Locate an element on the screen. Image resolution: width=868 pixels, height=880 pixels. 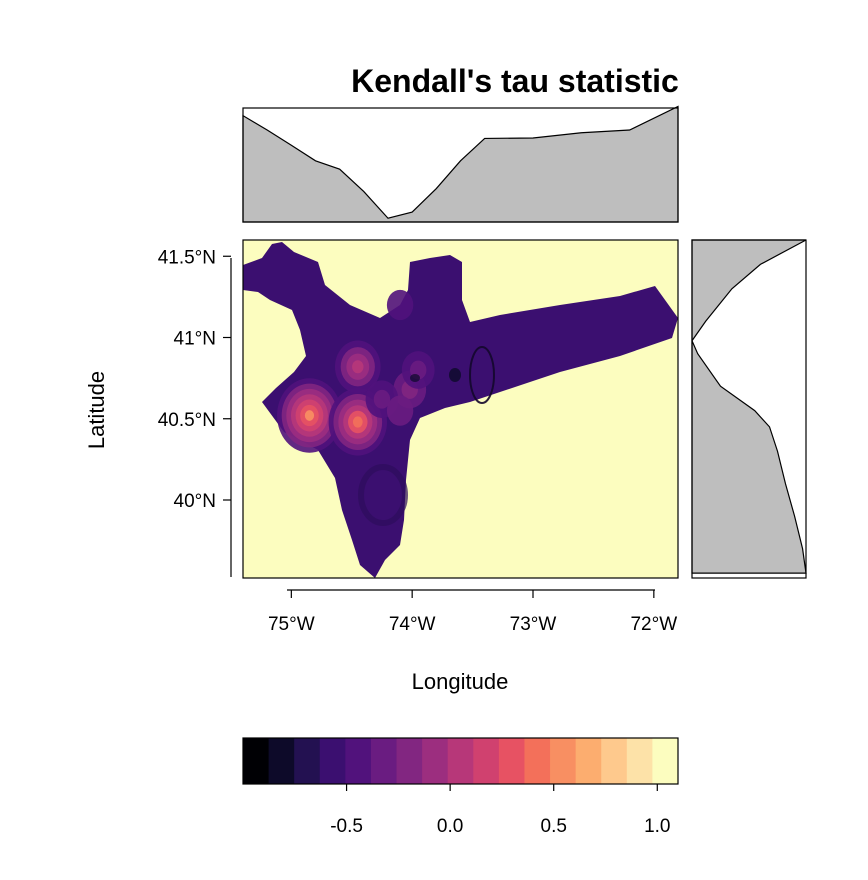
right-marginal-panel is located at coordinates (749, 409).